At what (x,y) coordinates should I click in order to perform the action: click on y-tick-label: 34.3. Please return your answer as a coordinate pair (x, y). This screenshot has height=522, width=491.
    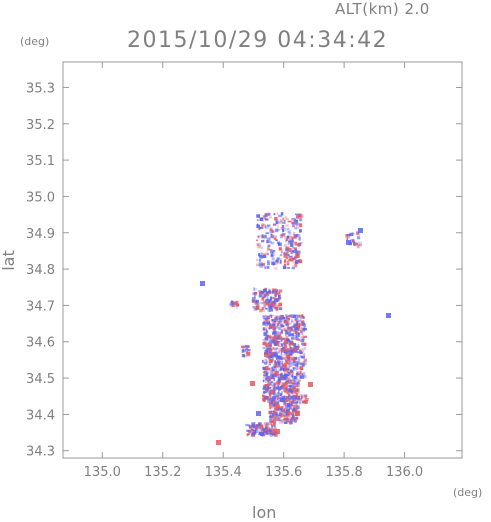
    Looking at the image, I should click on (40, 452).